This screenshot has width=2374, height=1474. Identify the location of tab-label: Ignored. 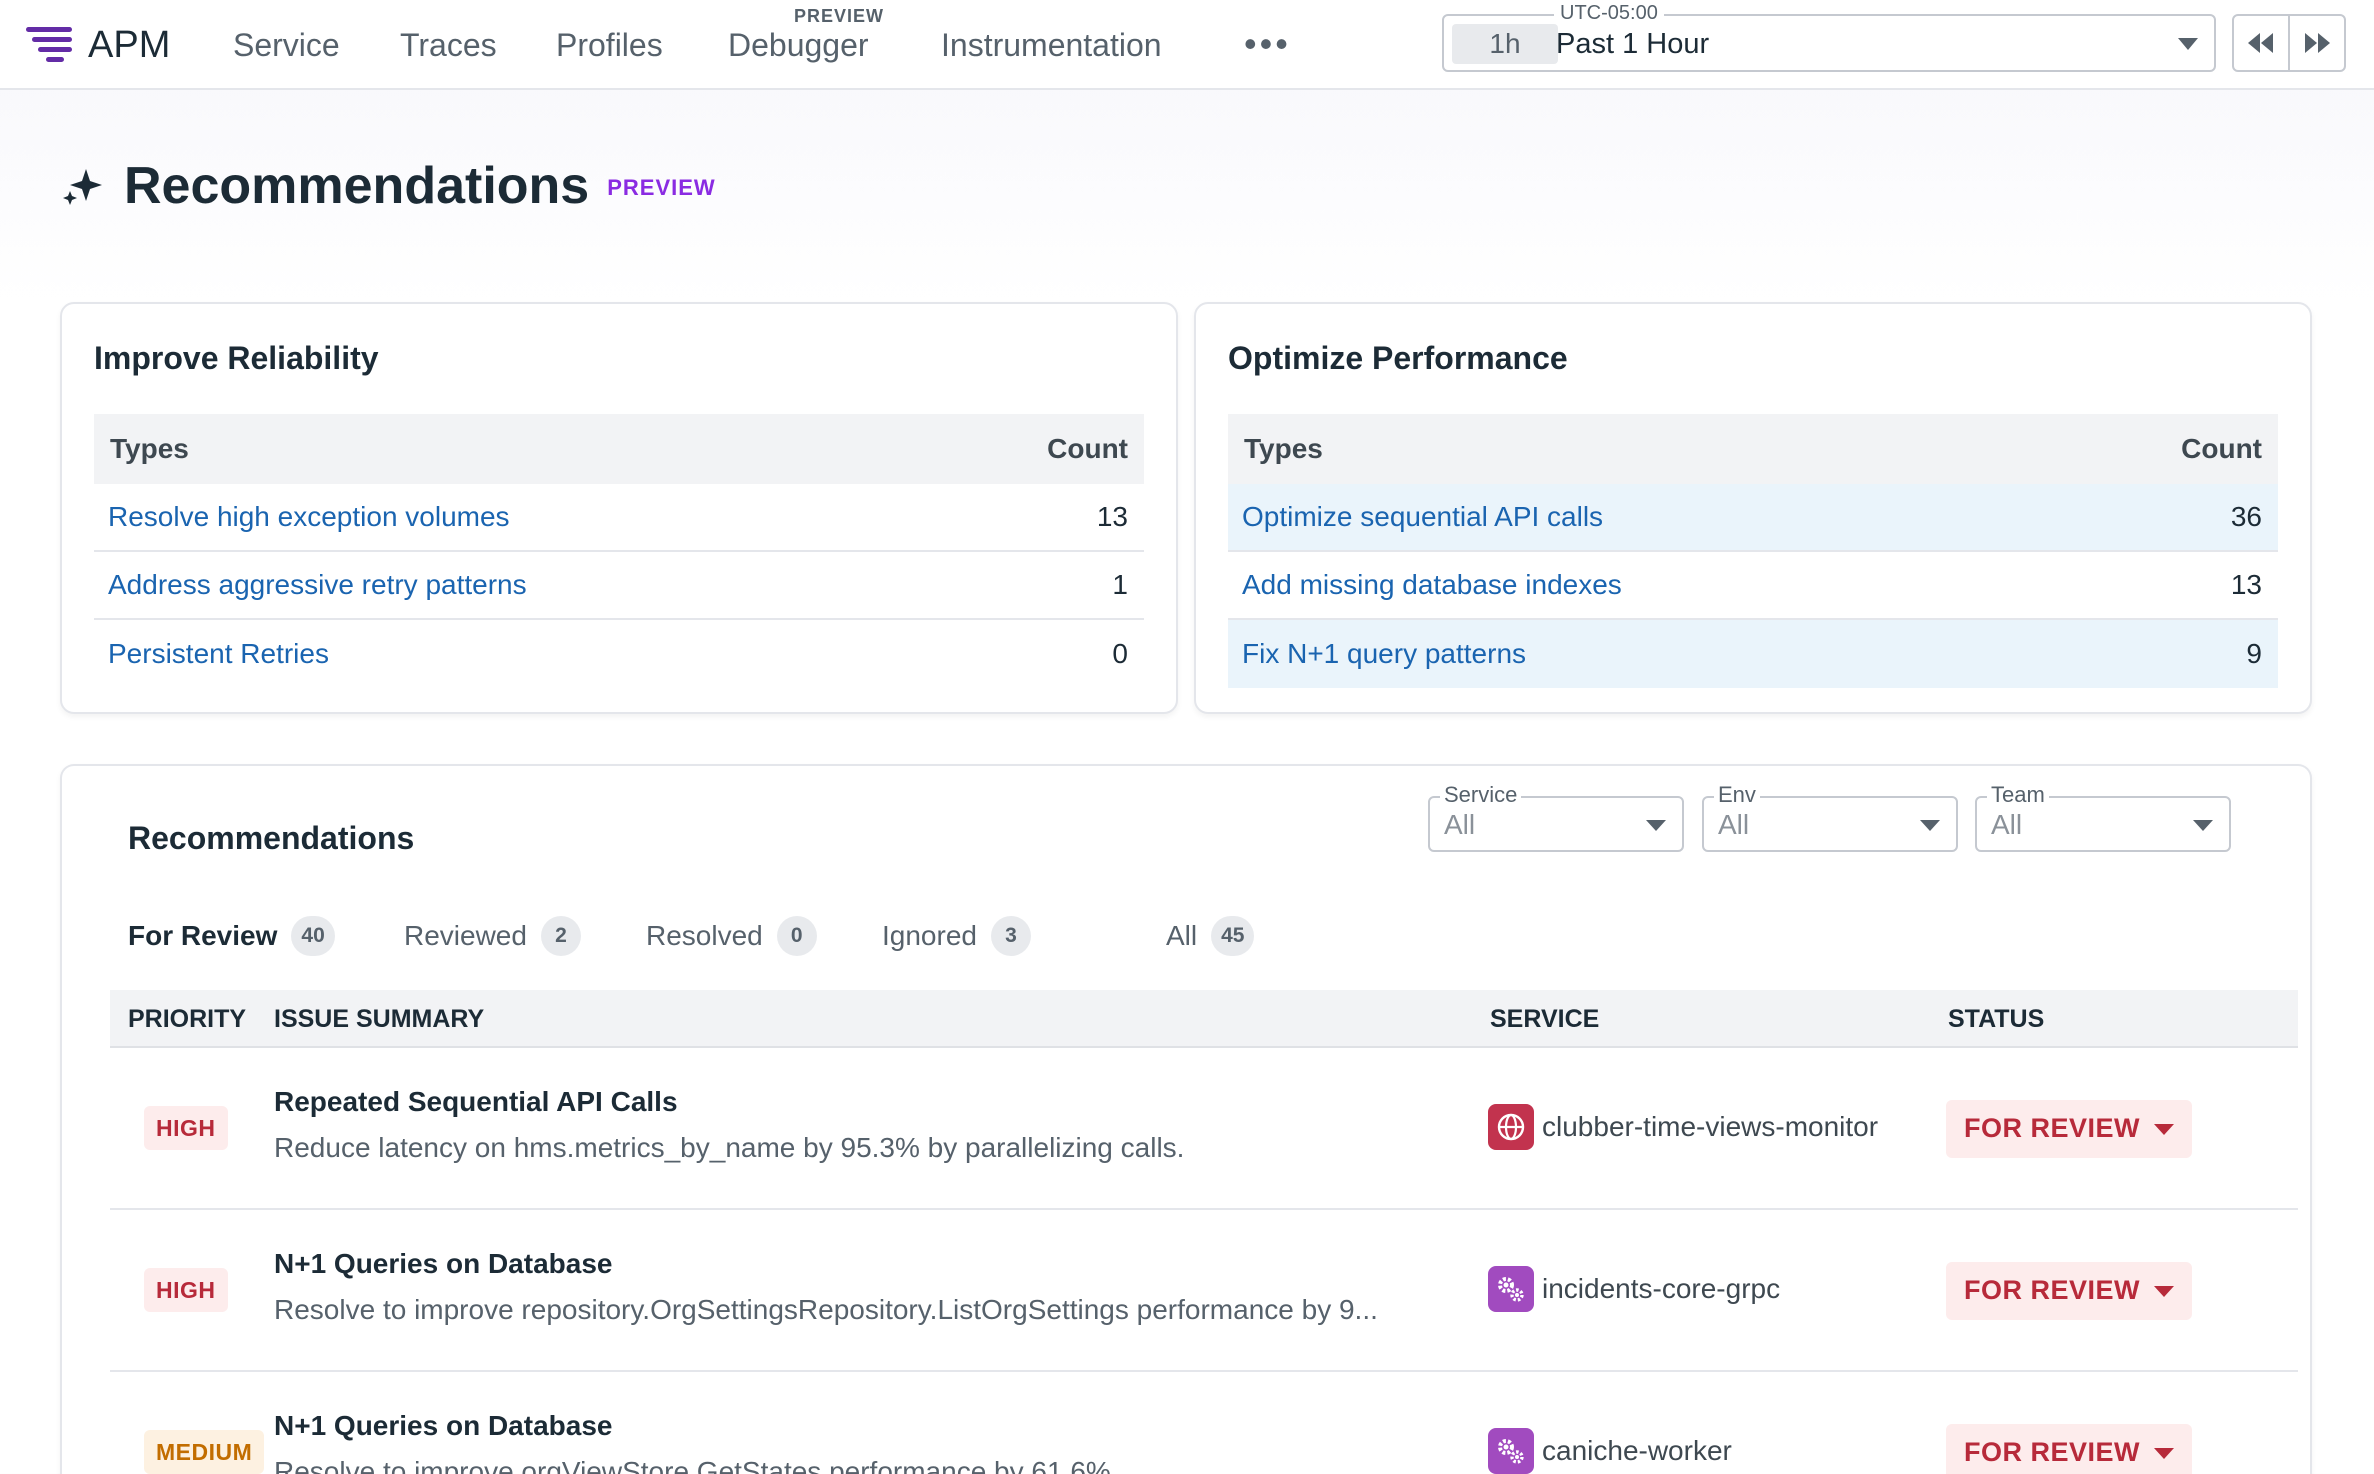
(929, 935).